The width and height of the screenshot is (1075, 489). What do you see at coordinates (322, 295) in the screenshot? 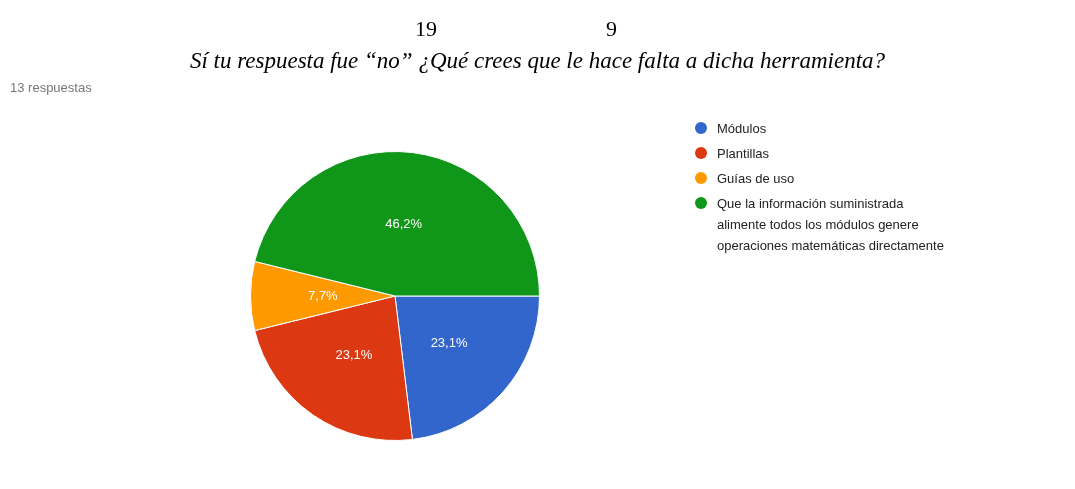
I see `data-label: 7,7%` at bounding box center [322, 295].